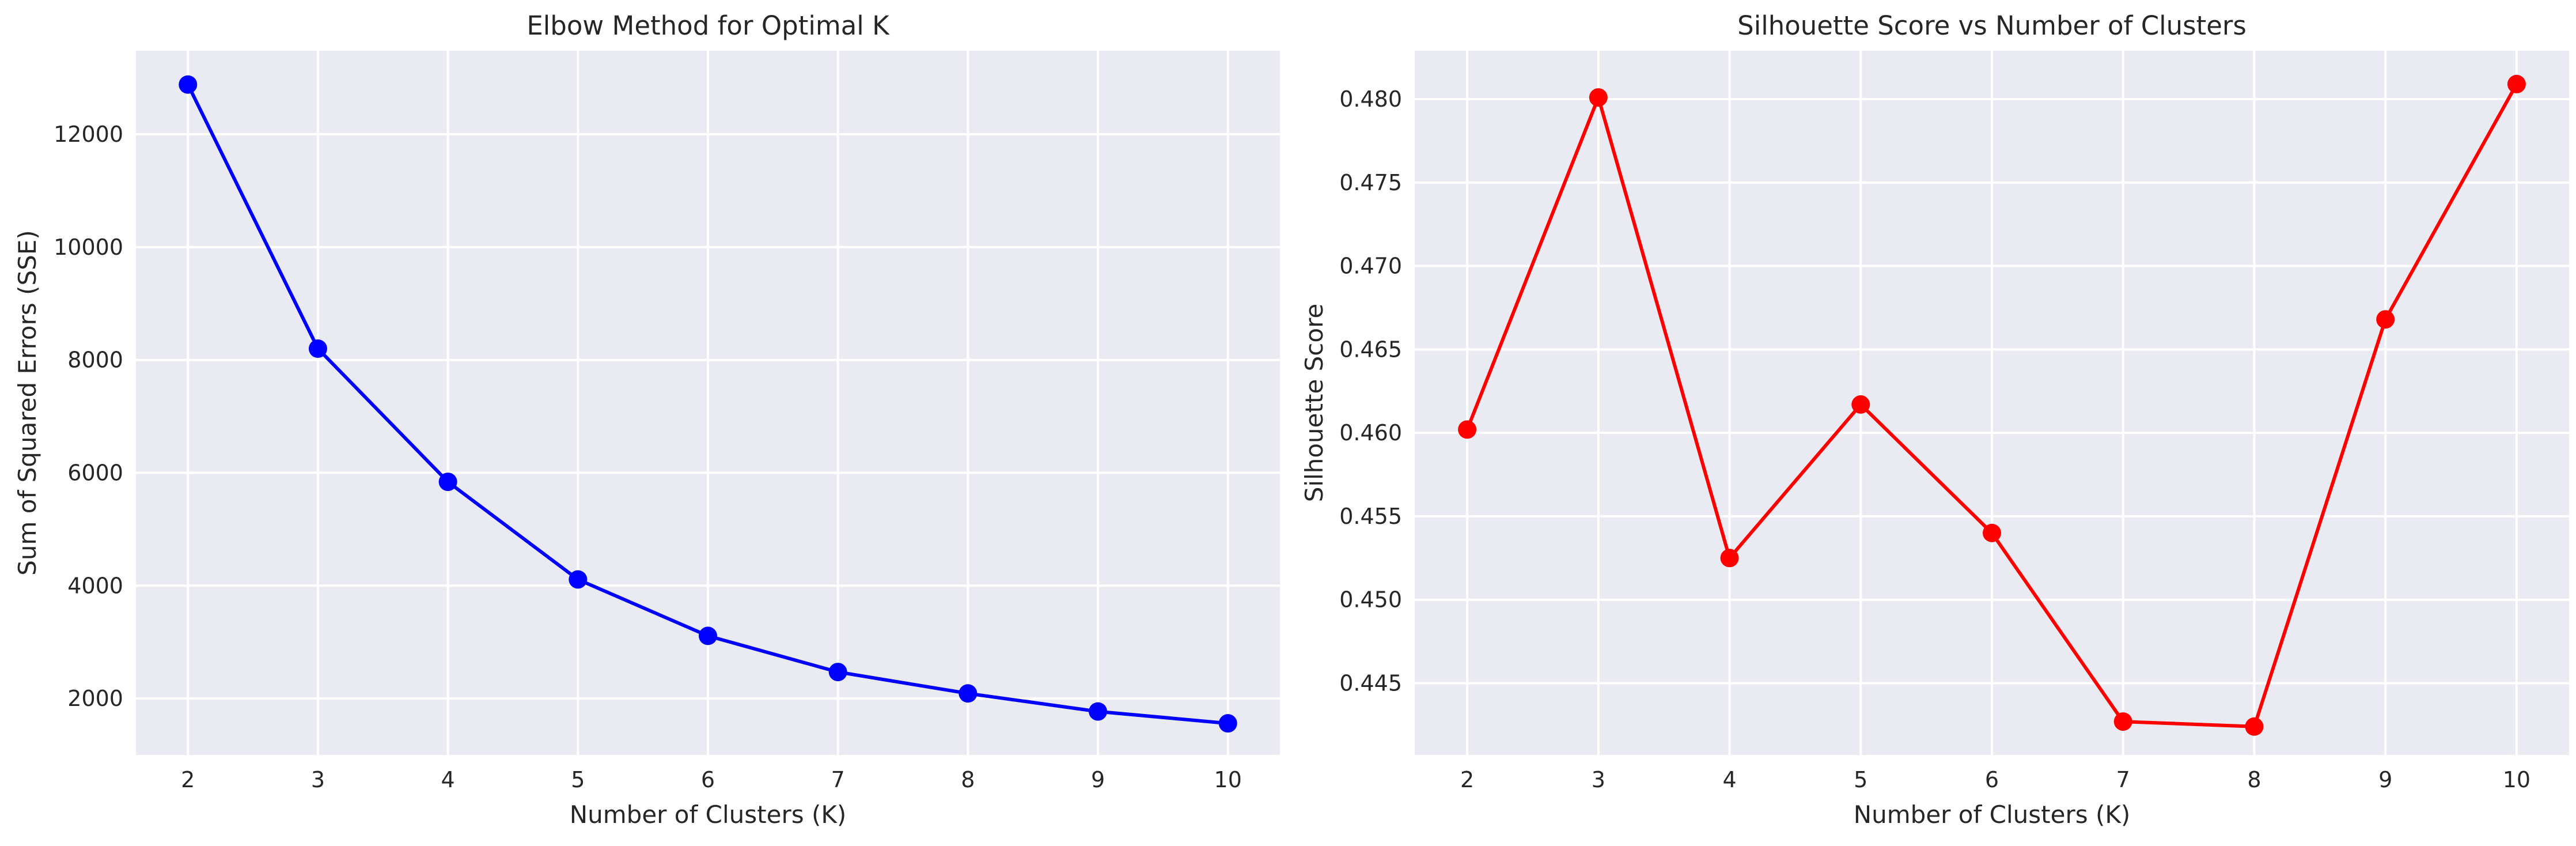 This screenshot has width=2576, height=846. What do you see at coordinates (708, 814) in the screenshot?
I see `chart-0-x-axis-label: Number of Clusters (K)` at bounding box center [708, 814].